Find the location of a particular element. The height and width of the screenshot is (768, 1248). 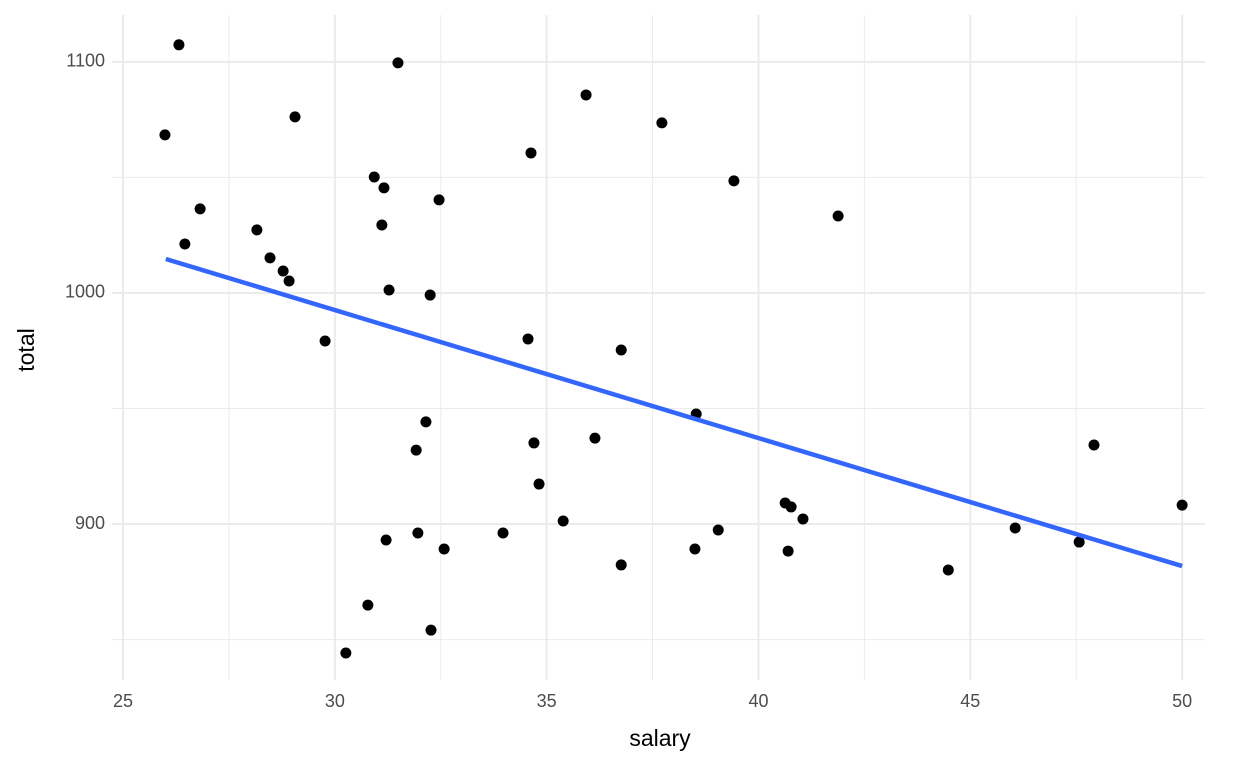

y-tick-label: 1100 is located at coordinates (85, 61).